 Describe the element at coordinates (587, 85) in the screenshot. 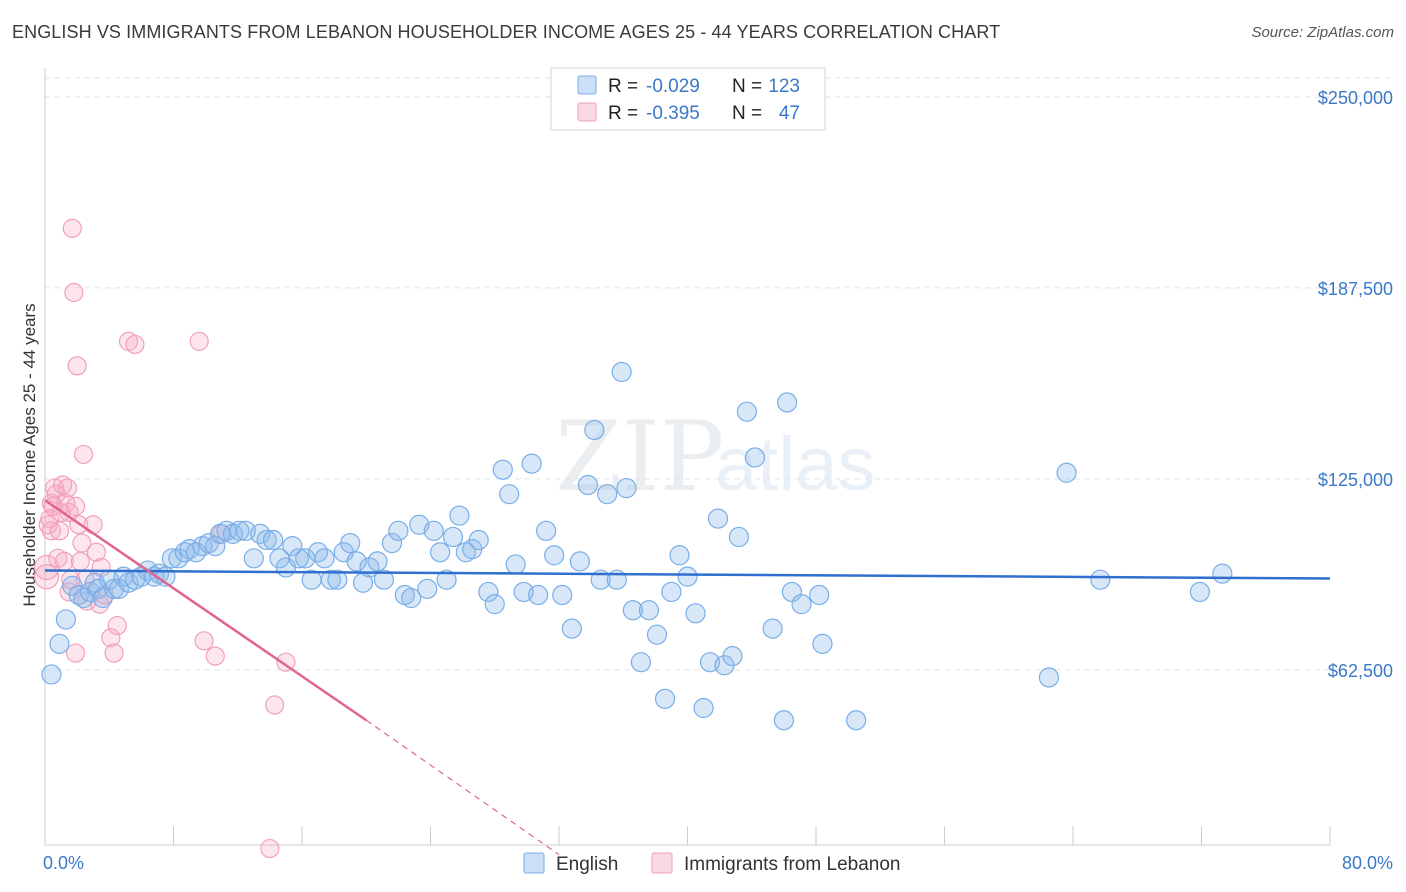

I see `legend-swatch-english` at that location.